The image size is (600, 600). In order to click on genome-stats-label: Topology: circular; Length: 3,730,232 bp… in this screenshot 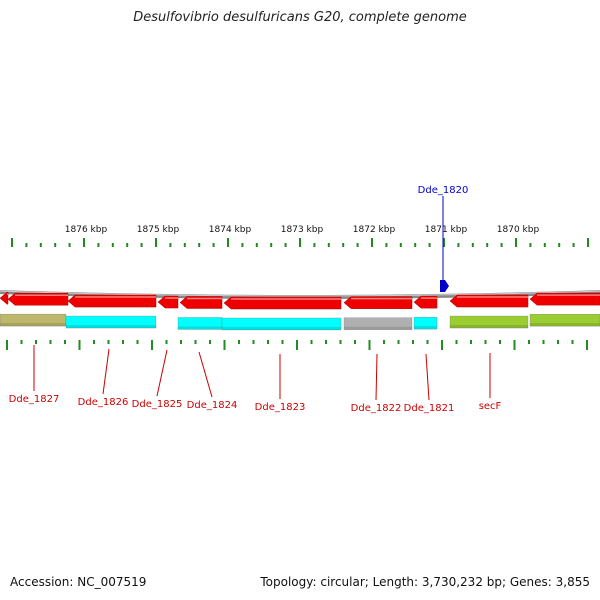, I will do `click(425, 582)`.